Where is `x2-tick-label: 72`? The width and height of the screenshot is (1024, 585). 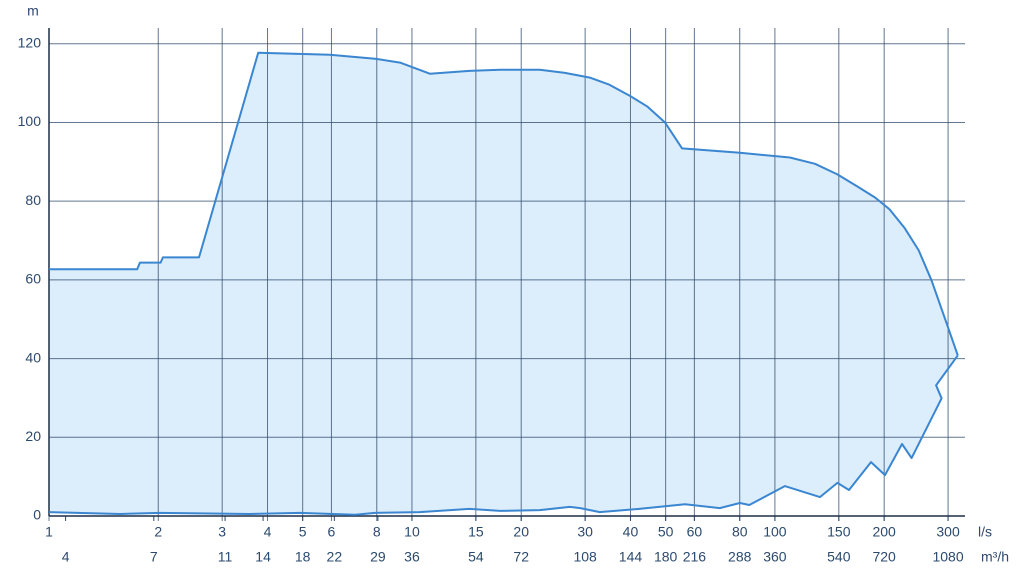 x2-tick-label: 72 is located at coordinates (521, 557).